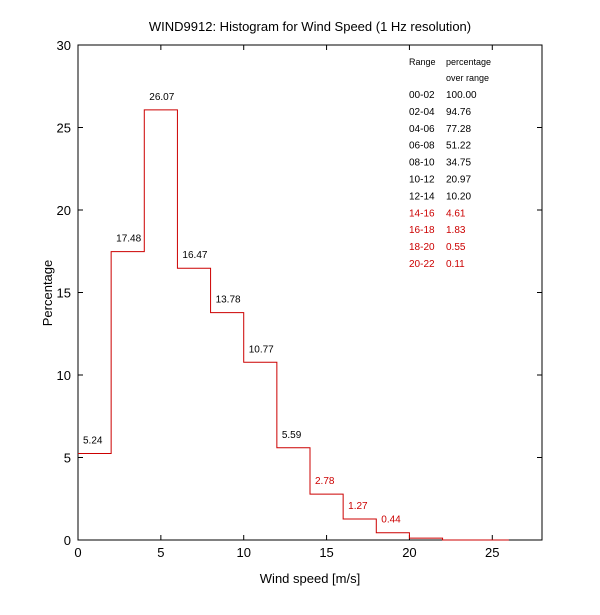 Image resolution: width=600 pixels, height=615 pixels. What do you see at coordinates (128, 239) in the screenshot?
I see `bar-value-label: 17.48` at bounding box center [128, 239].